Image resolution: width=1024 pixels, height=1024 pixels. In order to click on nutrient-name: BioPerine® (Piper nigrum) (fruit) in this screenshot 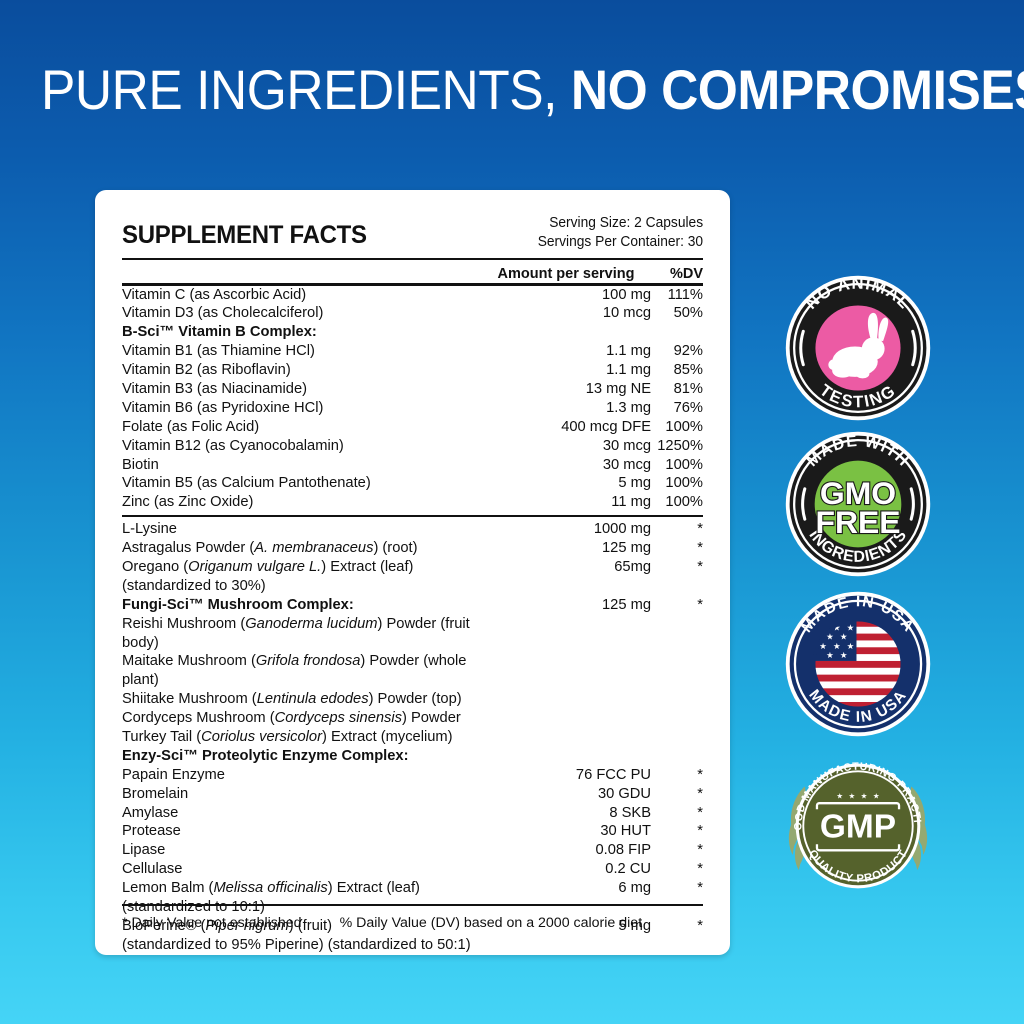, I will do `click(227, 925)`.